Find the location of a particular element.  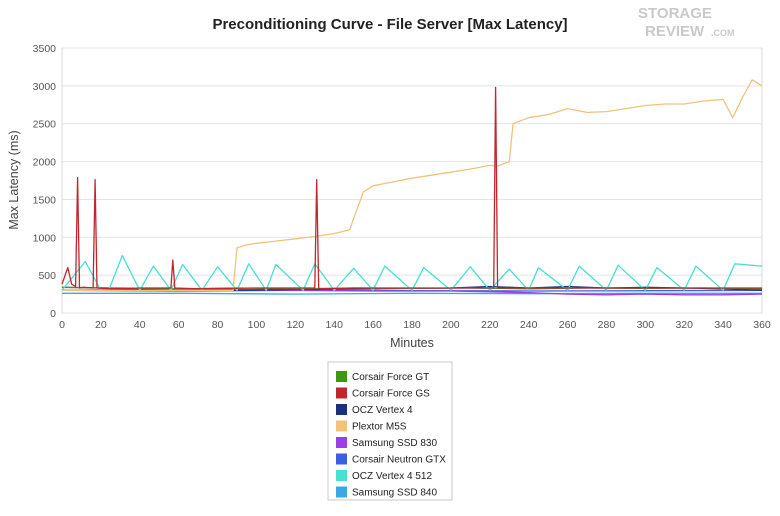

watermark-suffix: .COM is located at coordinates (723, 33).